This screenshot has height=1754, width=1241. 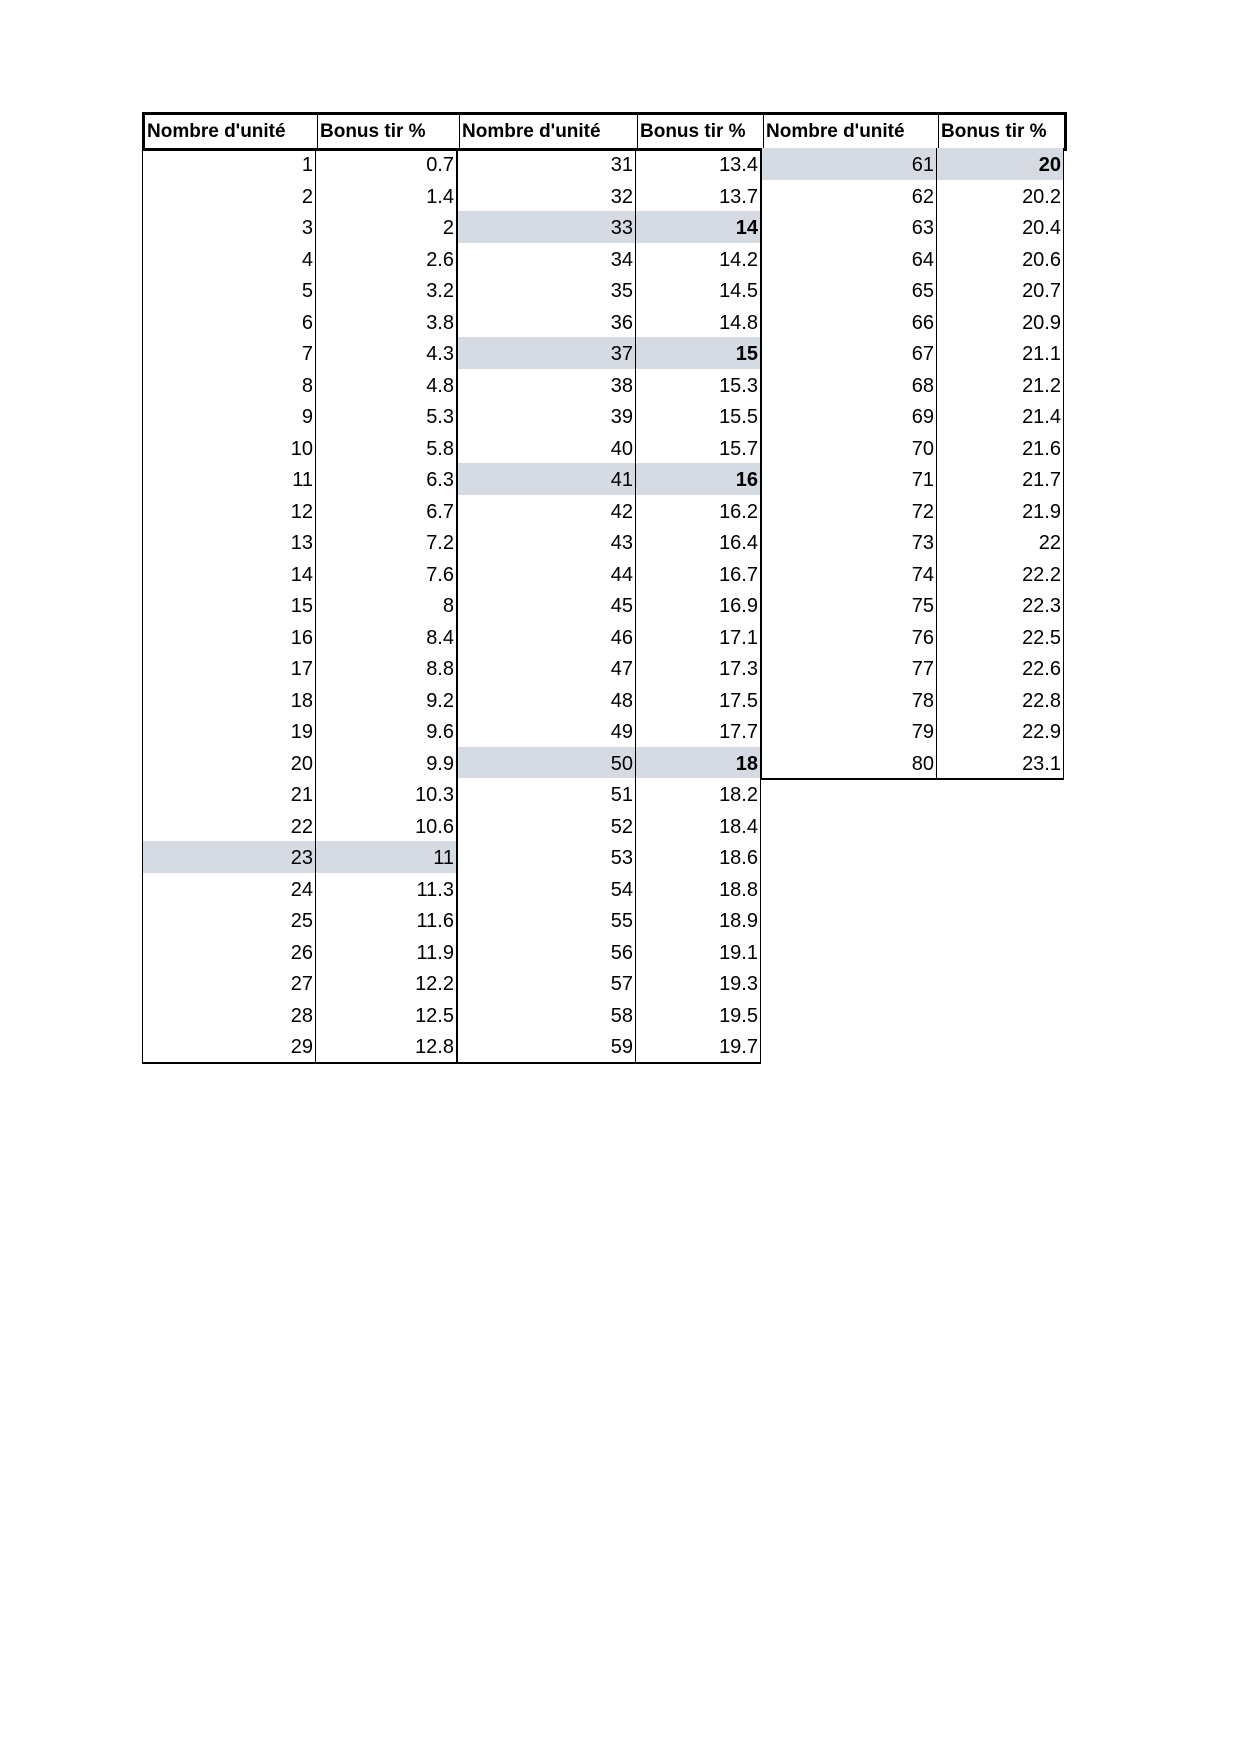 I want to click on cell-bonus-tir: 5.8, so click(x=386, y=447).